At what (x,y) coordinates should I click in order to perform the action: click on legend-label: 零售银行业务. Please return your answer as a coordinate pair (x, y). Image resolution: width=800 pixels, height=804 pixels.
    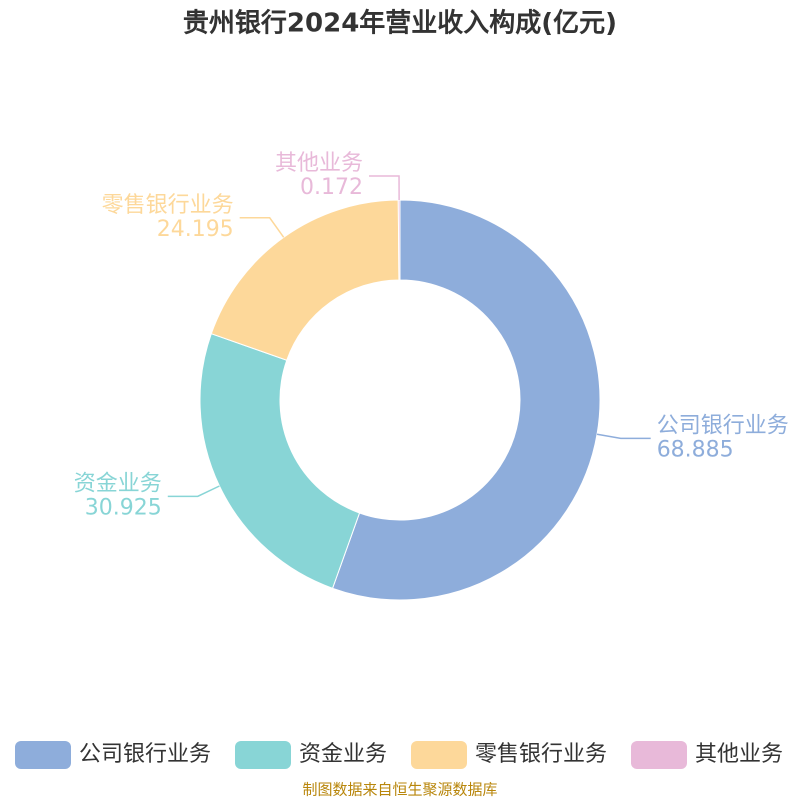
    Looking at the image, I should click on (541, 754).